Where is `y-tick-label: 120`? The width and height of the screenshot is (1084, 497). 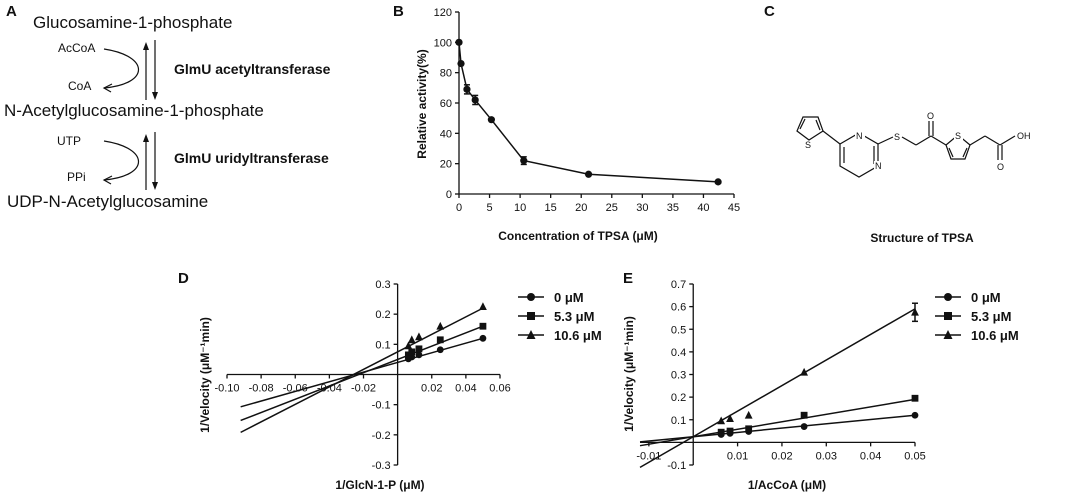 y-tick-label: 120 is located at coordinates (443, 13).